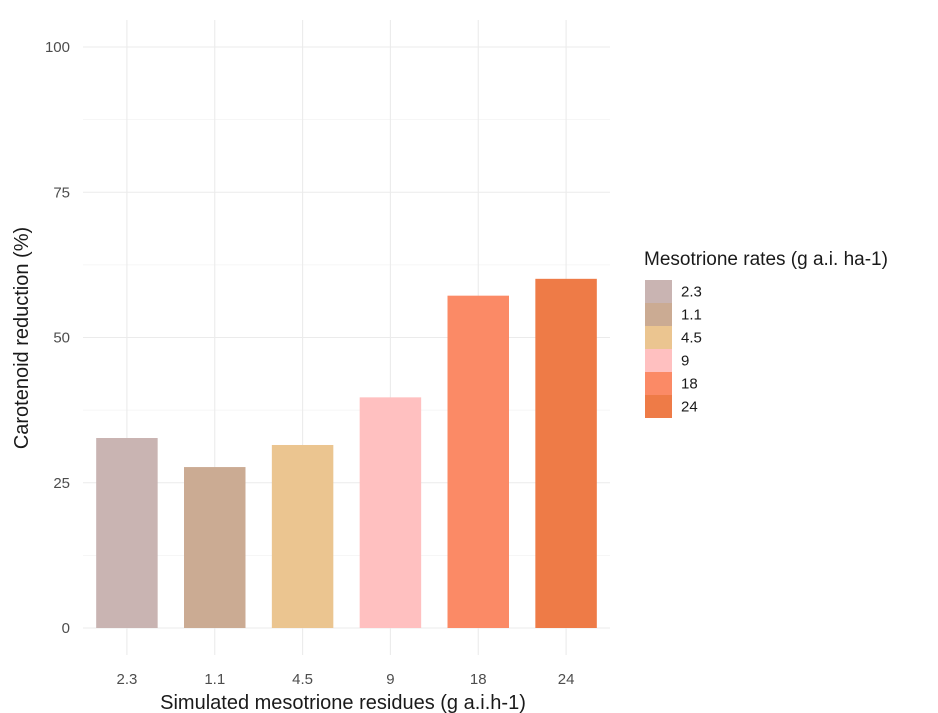 Image resolution: width=938 pixels, height=713 pixels. Describe the element at coordinates (689, 384) in the screenshot. I see `legend-label: 18` at that location.